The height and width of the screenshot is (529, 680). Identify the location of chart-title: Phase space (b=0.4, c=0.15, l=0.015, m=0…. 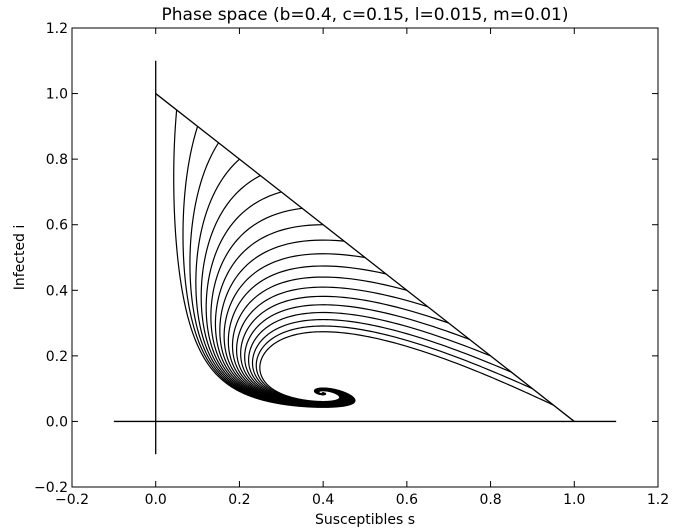
(365, 15).